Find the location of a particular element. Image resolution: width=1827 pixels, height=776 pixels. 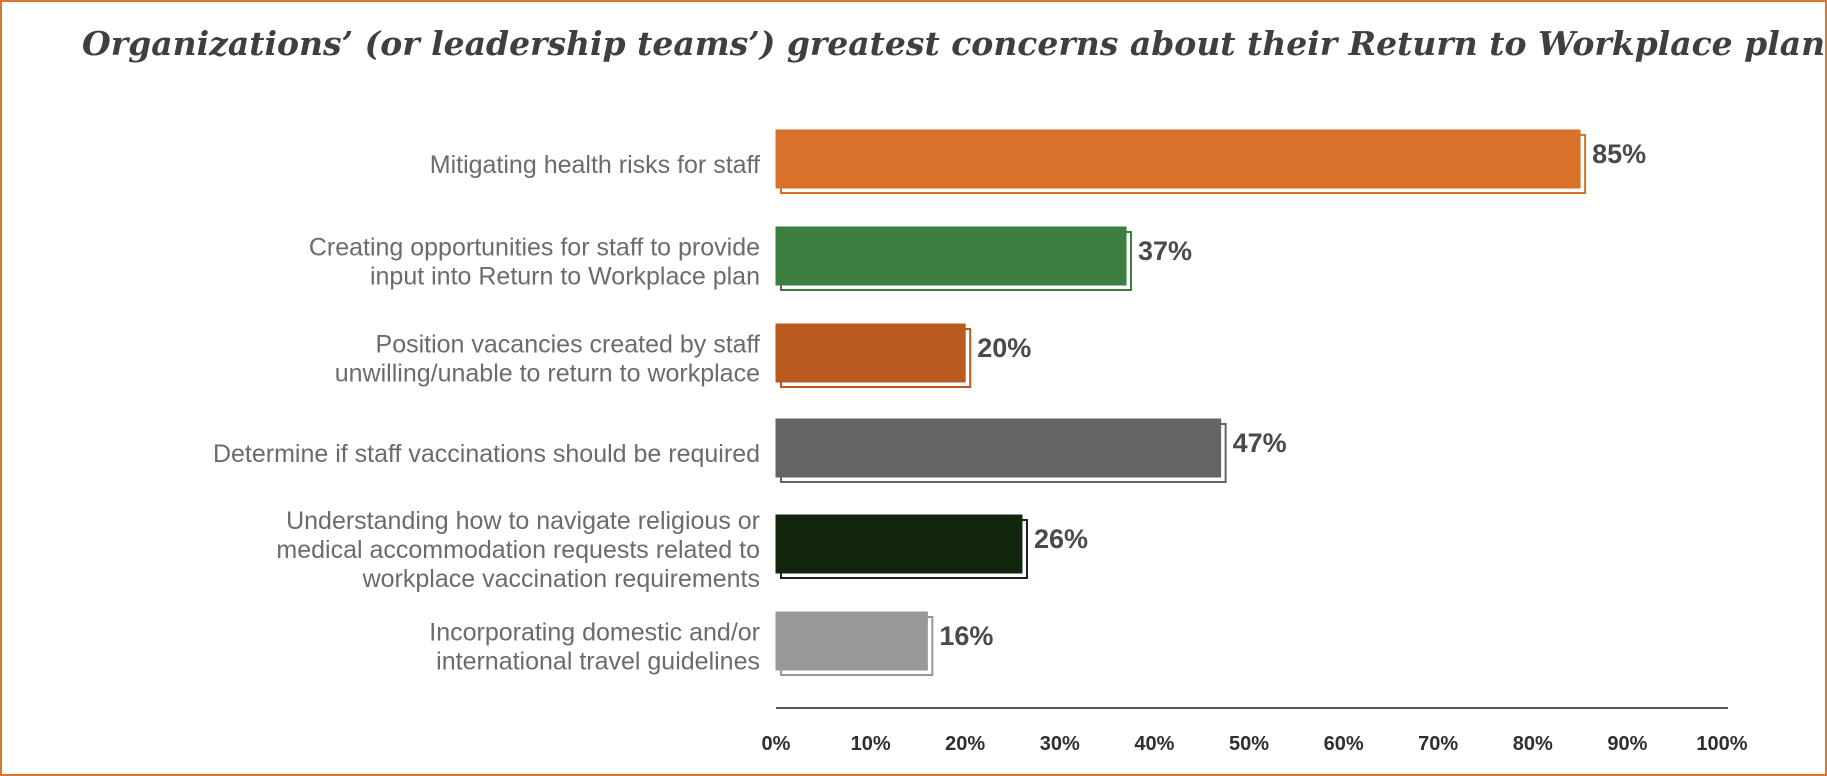

value-label: 16% is located at coordinates (966, 636).